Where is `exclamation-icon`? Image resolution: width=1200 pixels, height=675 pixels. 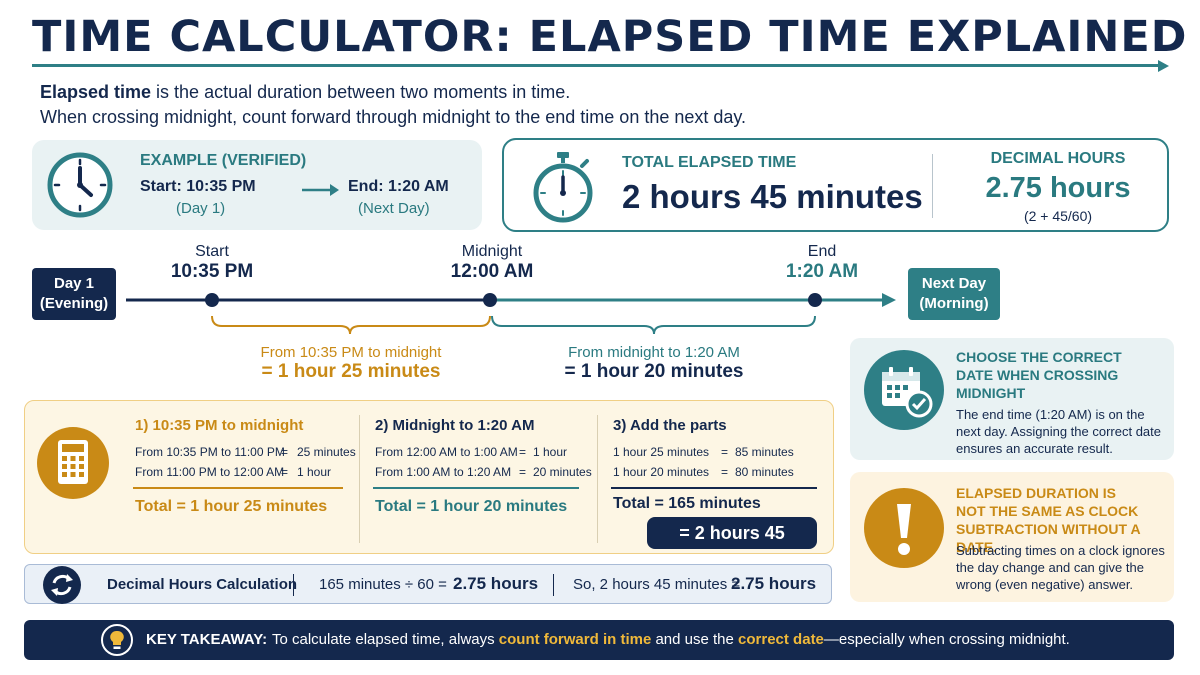
exclamation-icon is located at coordinates (904, 528).